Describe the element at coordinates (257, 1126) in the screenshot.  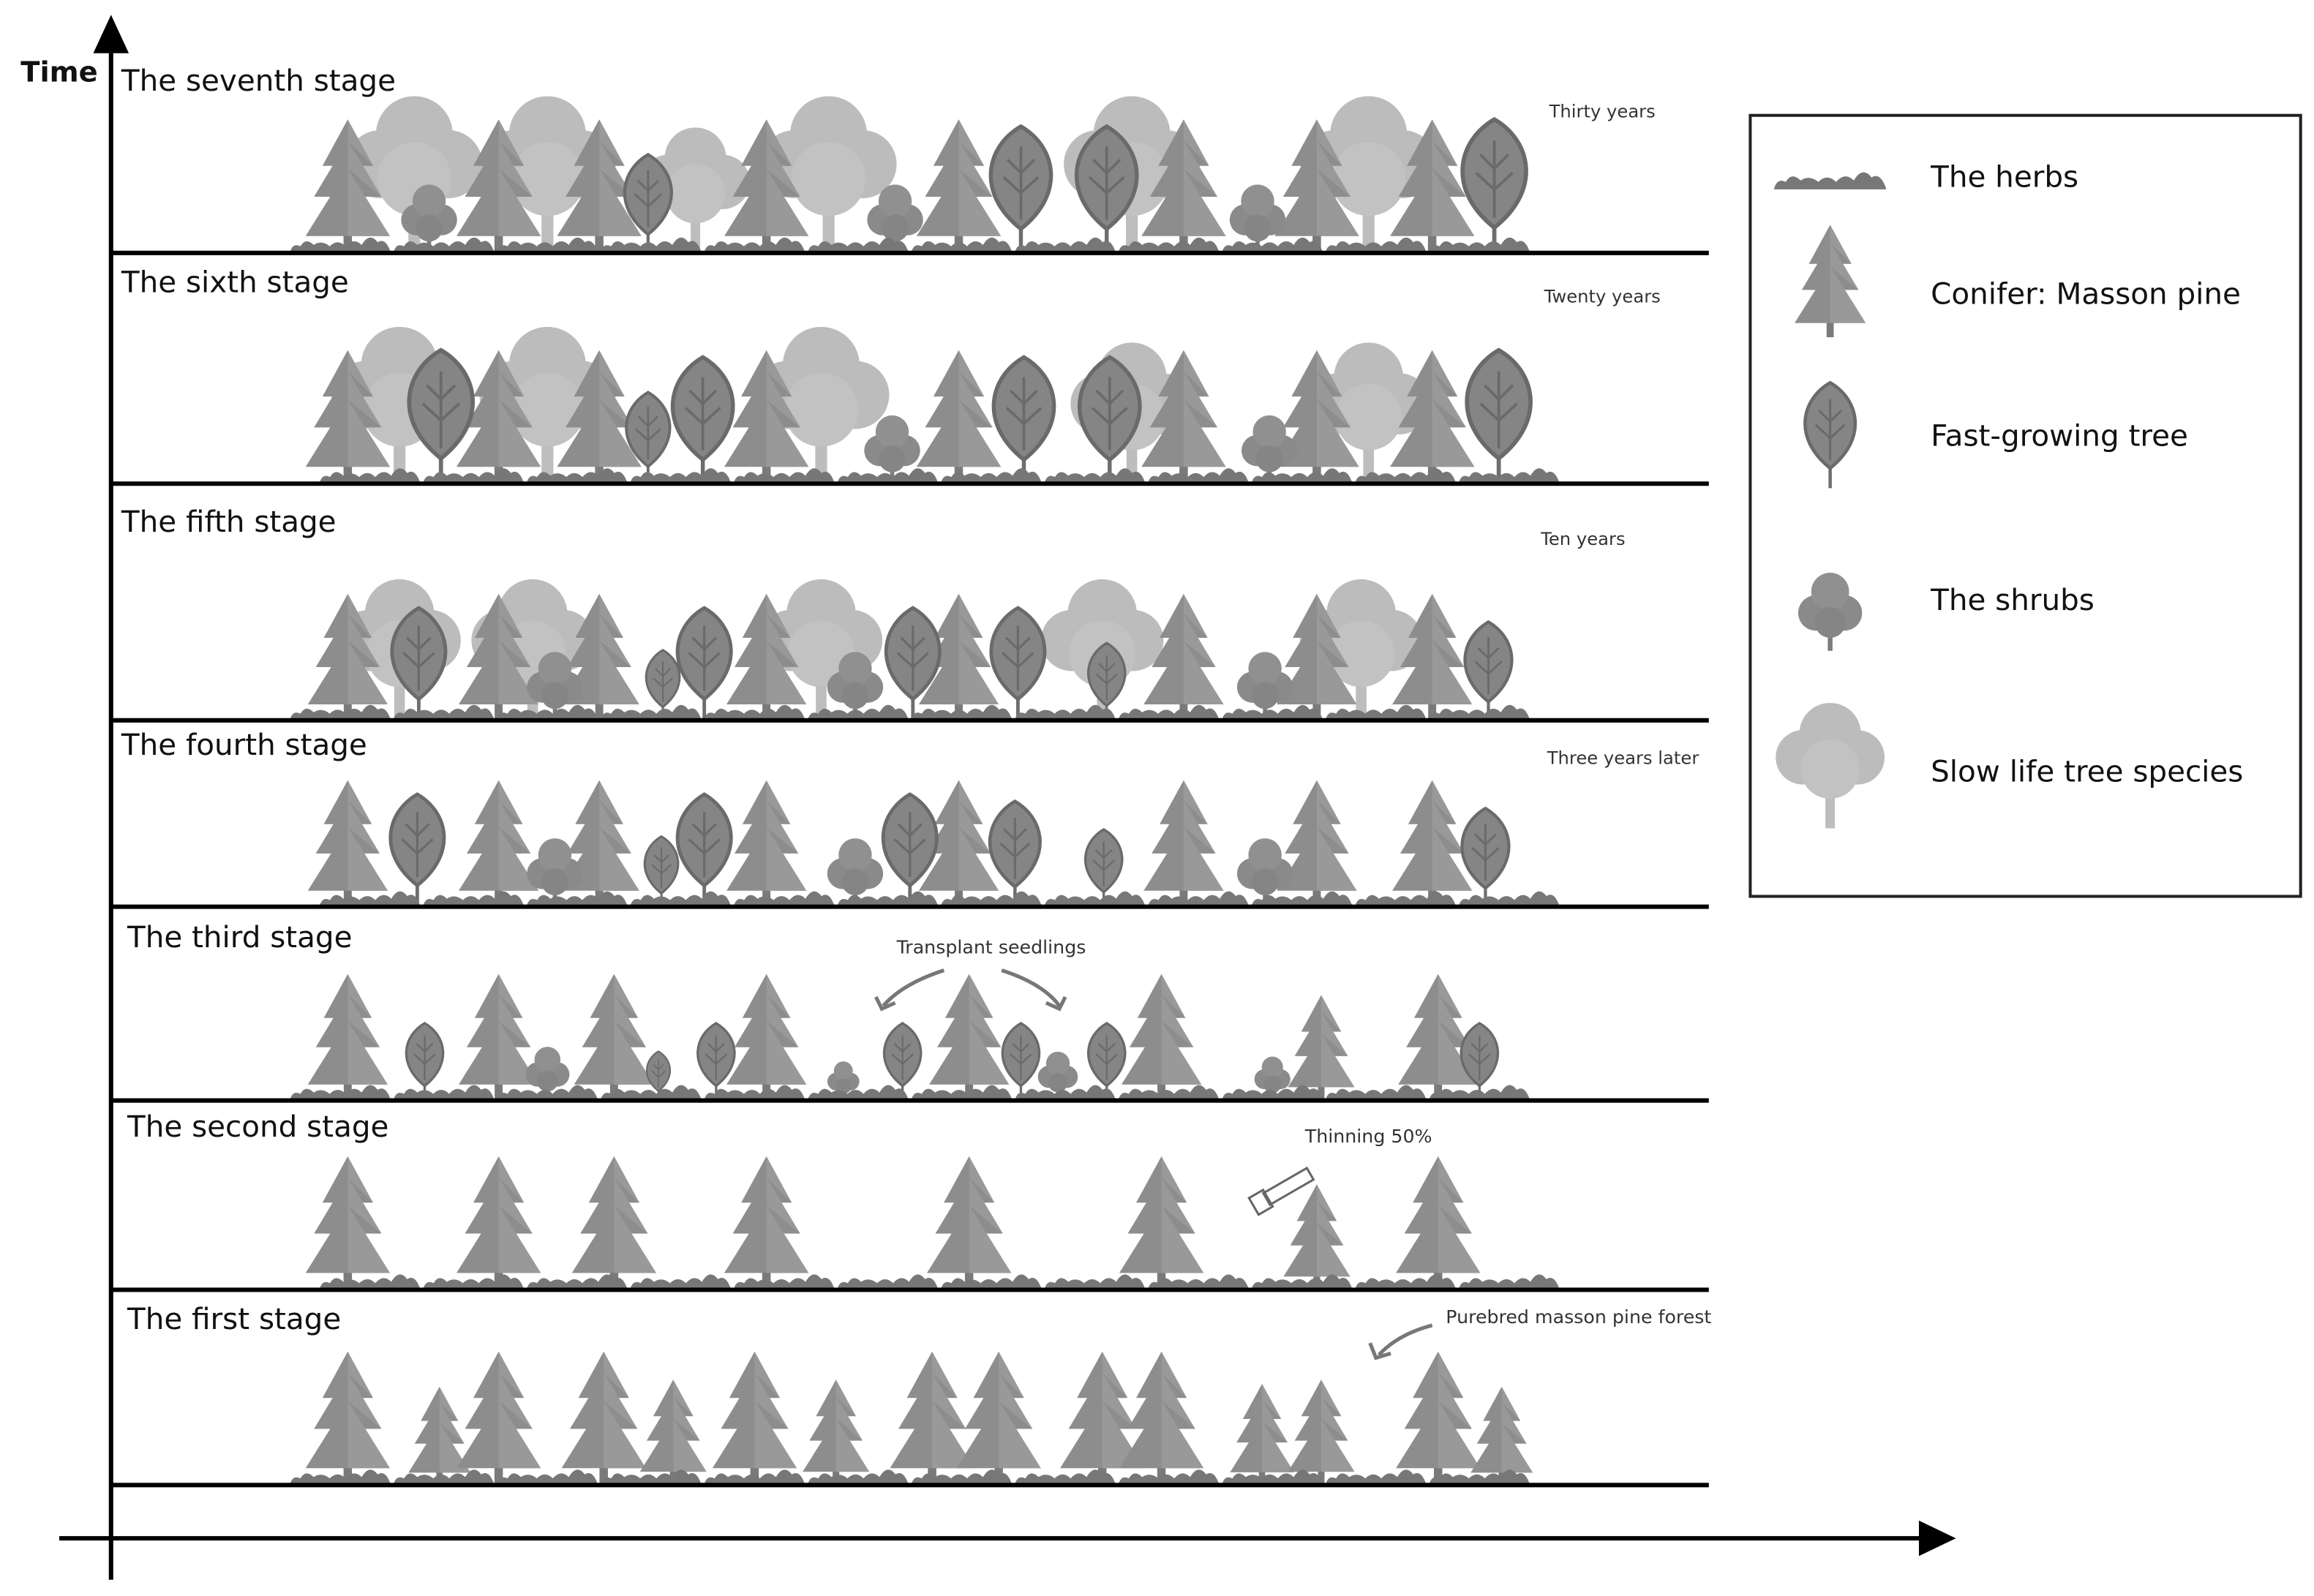
I see `stage-label: The second stage` at that location.